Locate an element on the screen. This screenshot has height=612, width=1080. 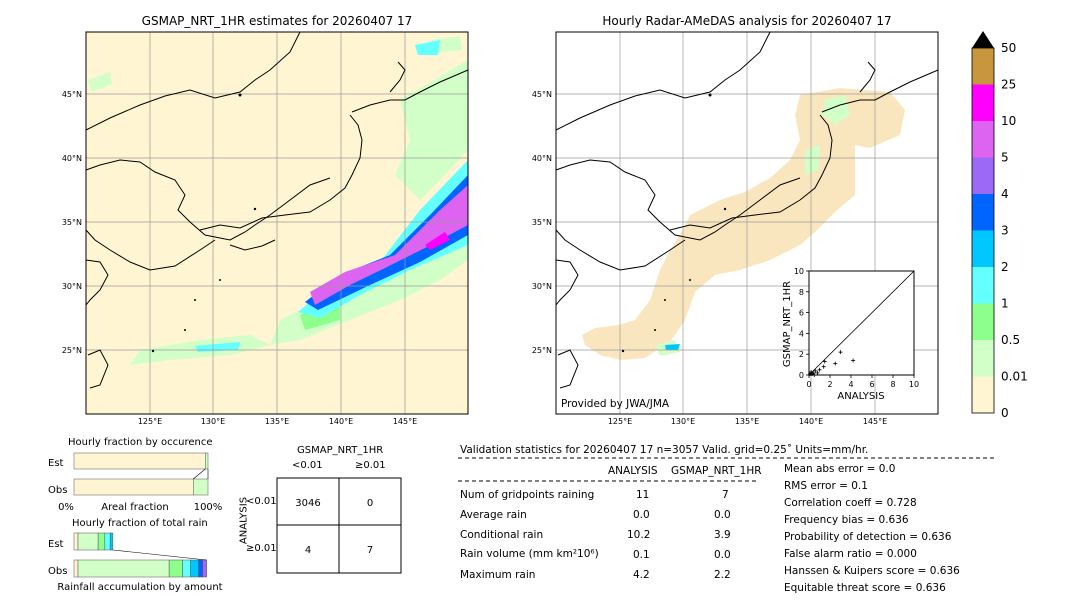
x-tick-label: 2 is located at coordinates (829, 384).